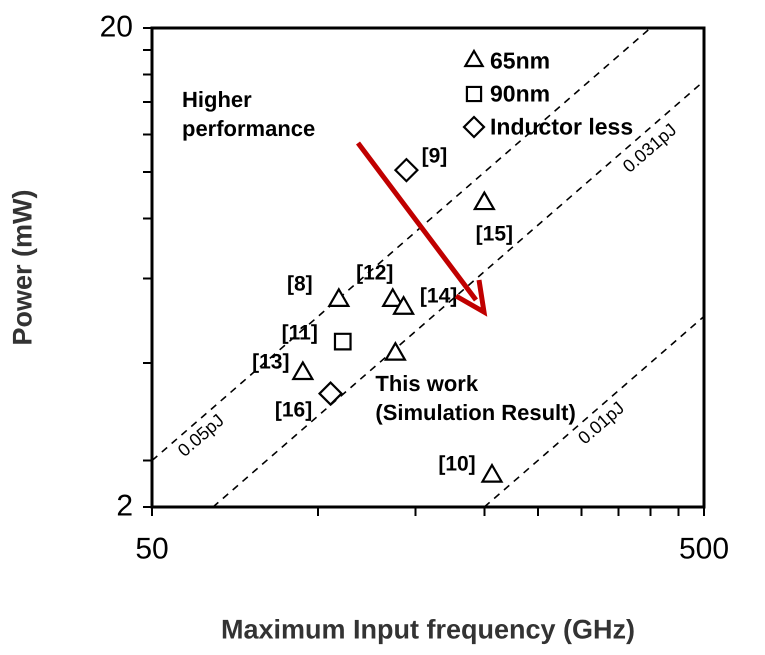 The width and height of the screenshot is (765, 655). I want to click on annotation: [9], so click(435, 156).